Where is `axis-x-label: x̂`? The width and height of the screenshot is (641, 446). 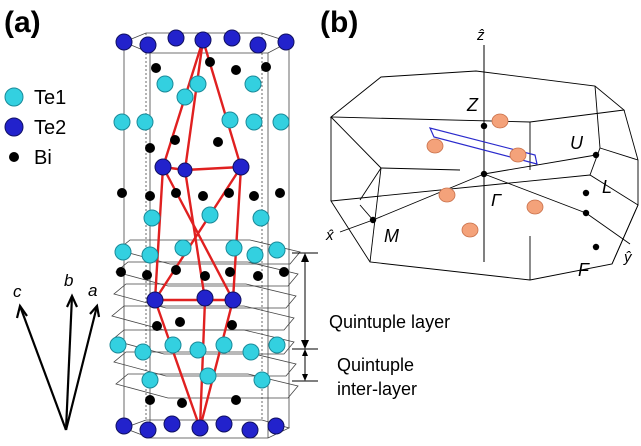 axis-x-label: x̂ is located at coordinates (329, 235).